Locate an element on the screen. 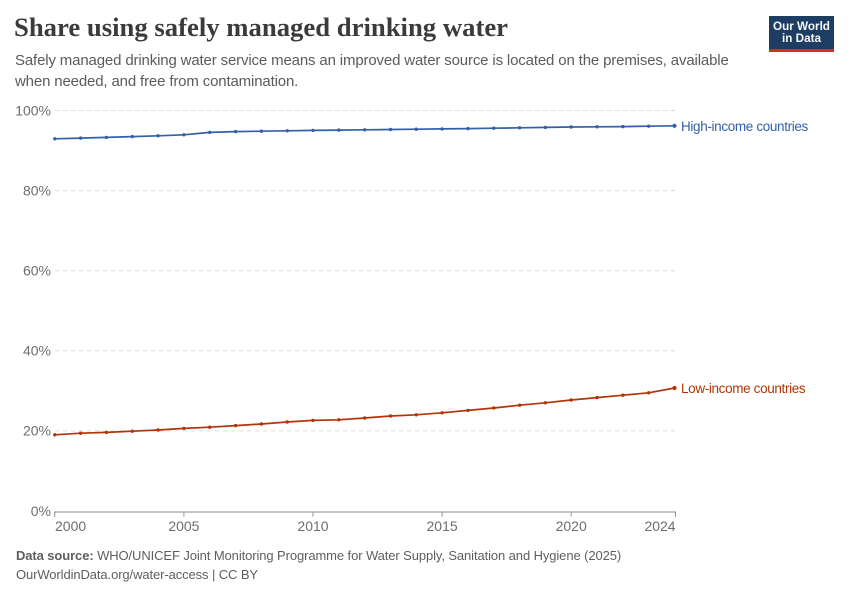  svg-text: 60% is located at coordinates (37, 271).